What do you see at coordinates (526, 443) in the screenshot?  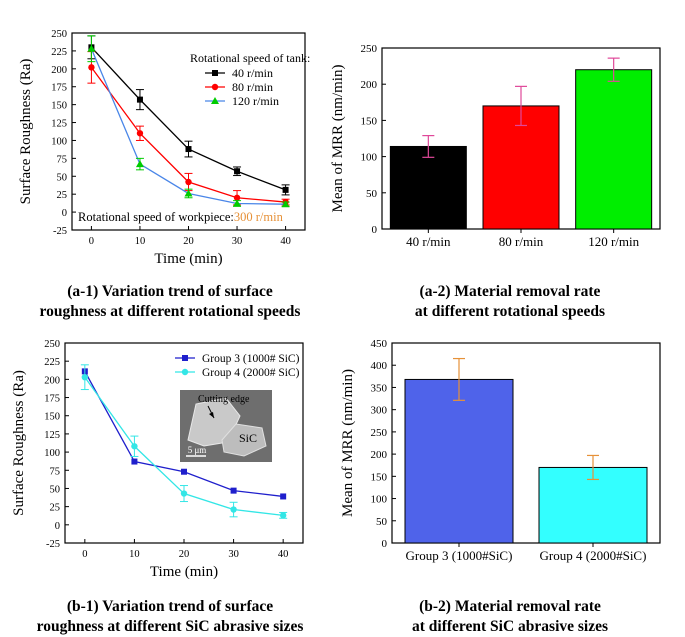 I see `b2-plot-frame` at bounding box center [526, 443].